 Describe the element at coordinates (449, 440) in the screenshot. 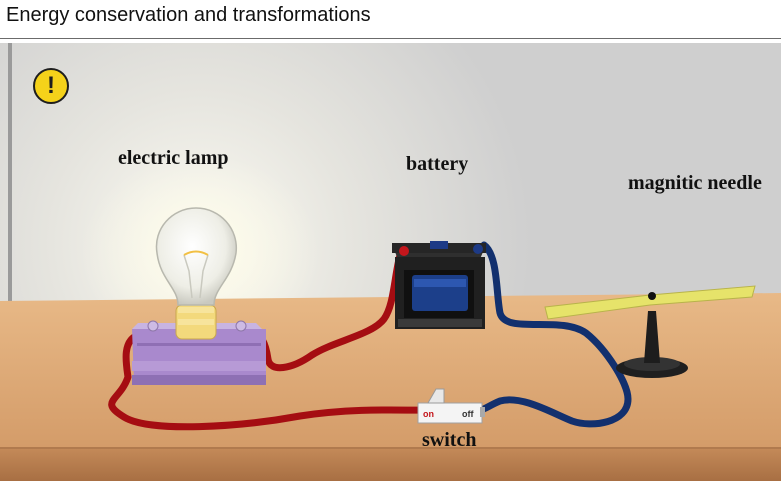

I see `switch-label: switch` at that location.